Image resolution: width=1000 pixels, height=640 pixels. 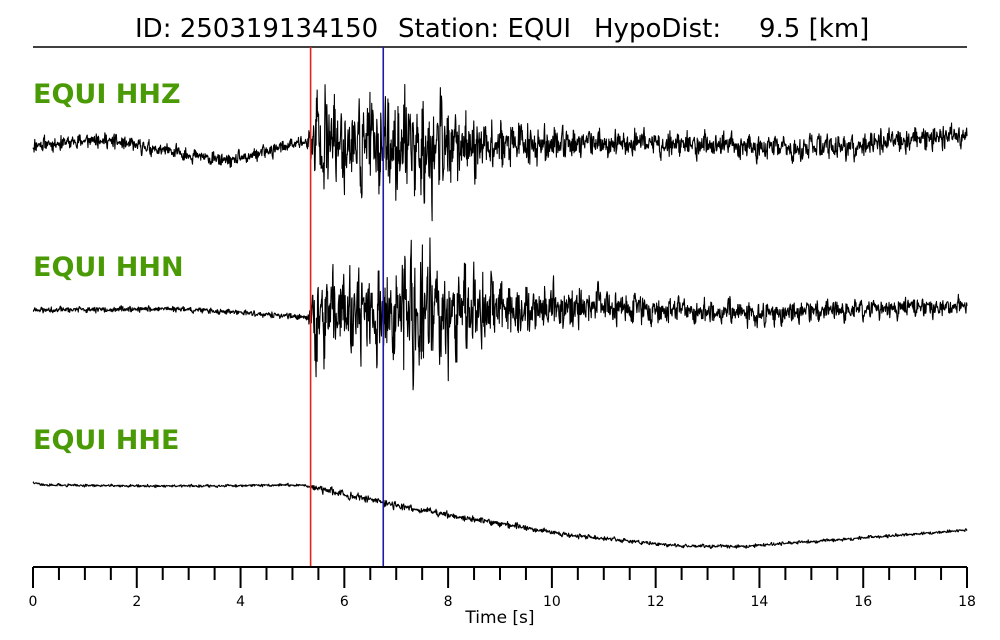 I want to click on x-tick-label: 18, so click(x=967, y=602).